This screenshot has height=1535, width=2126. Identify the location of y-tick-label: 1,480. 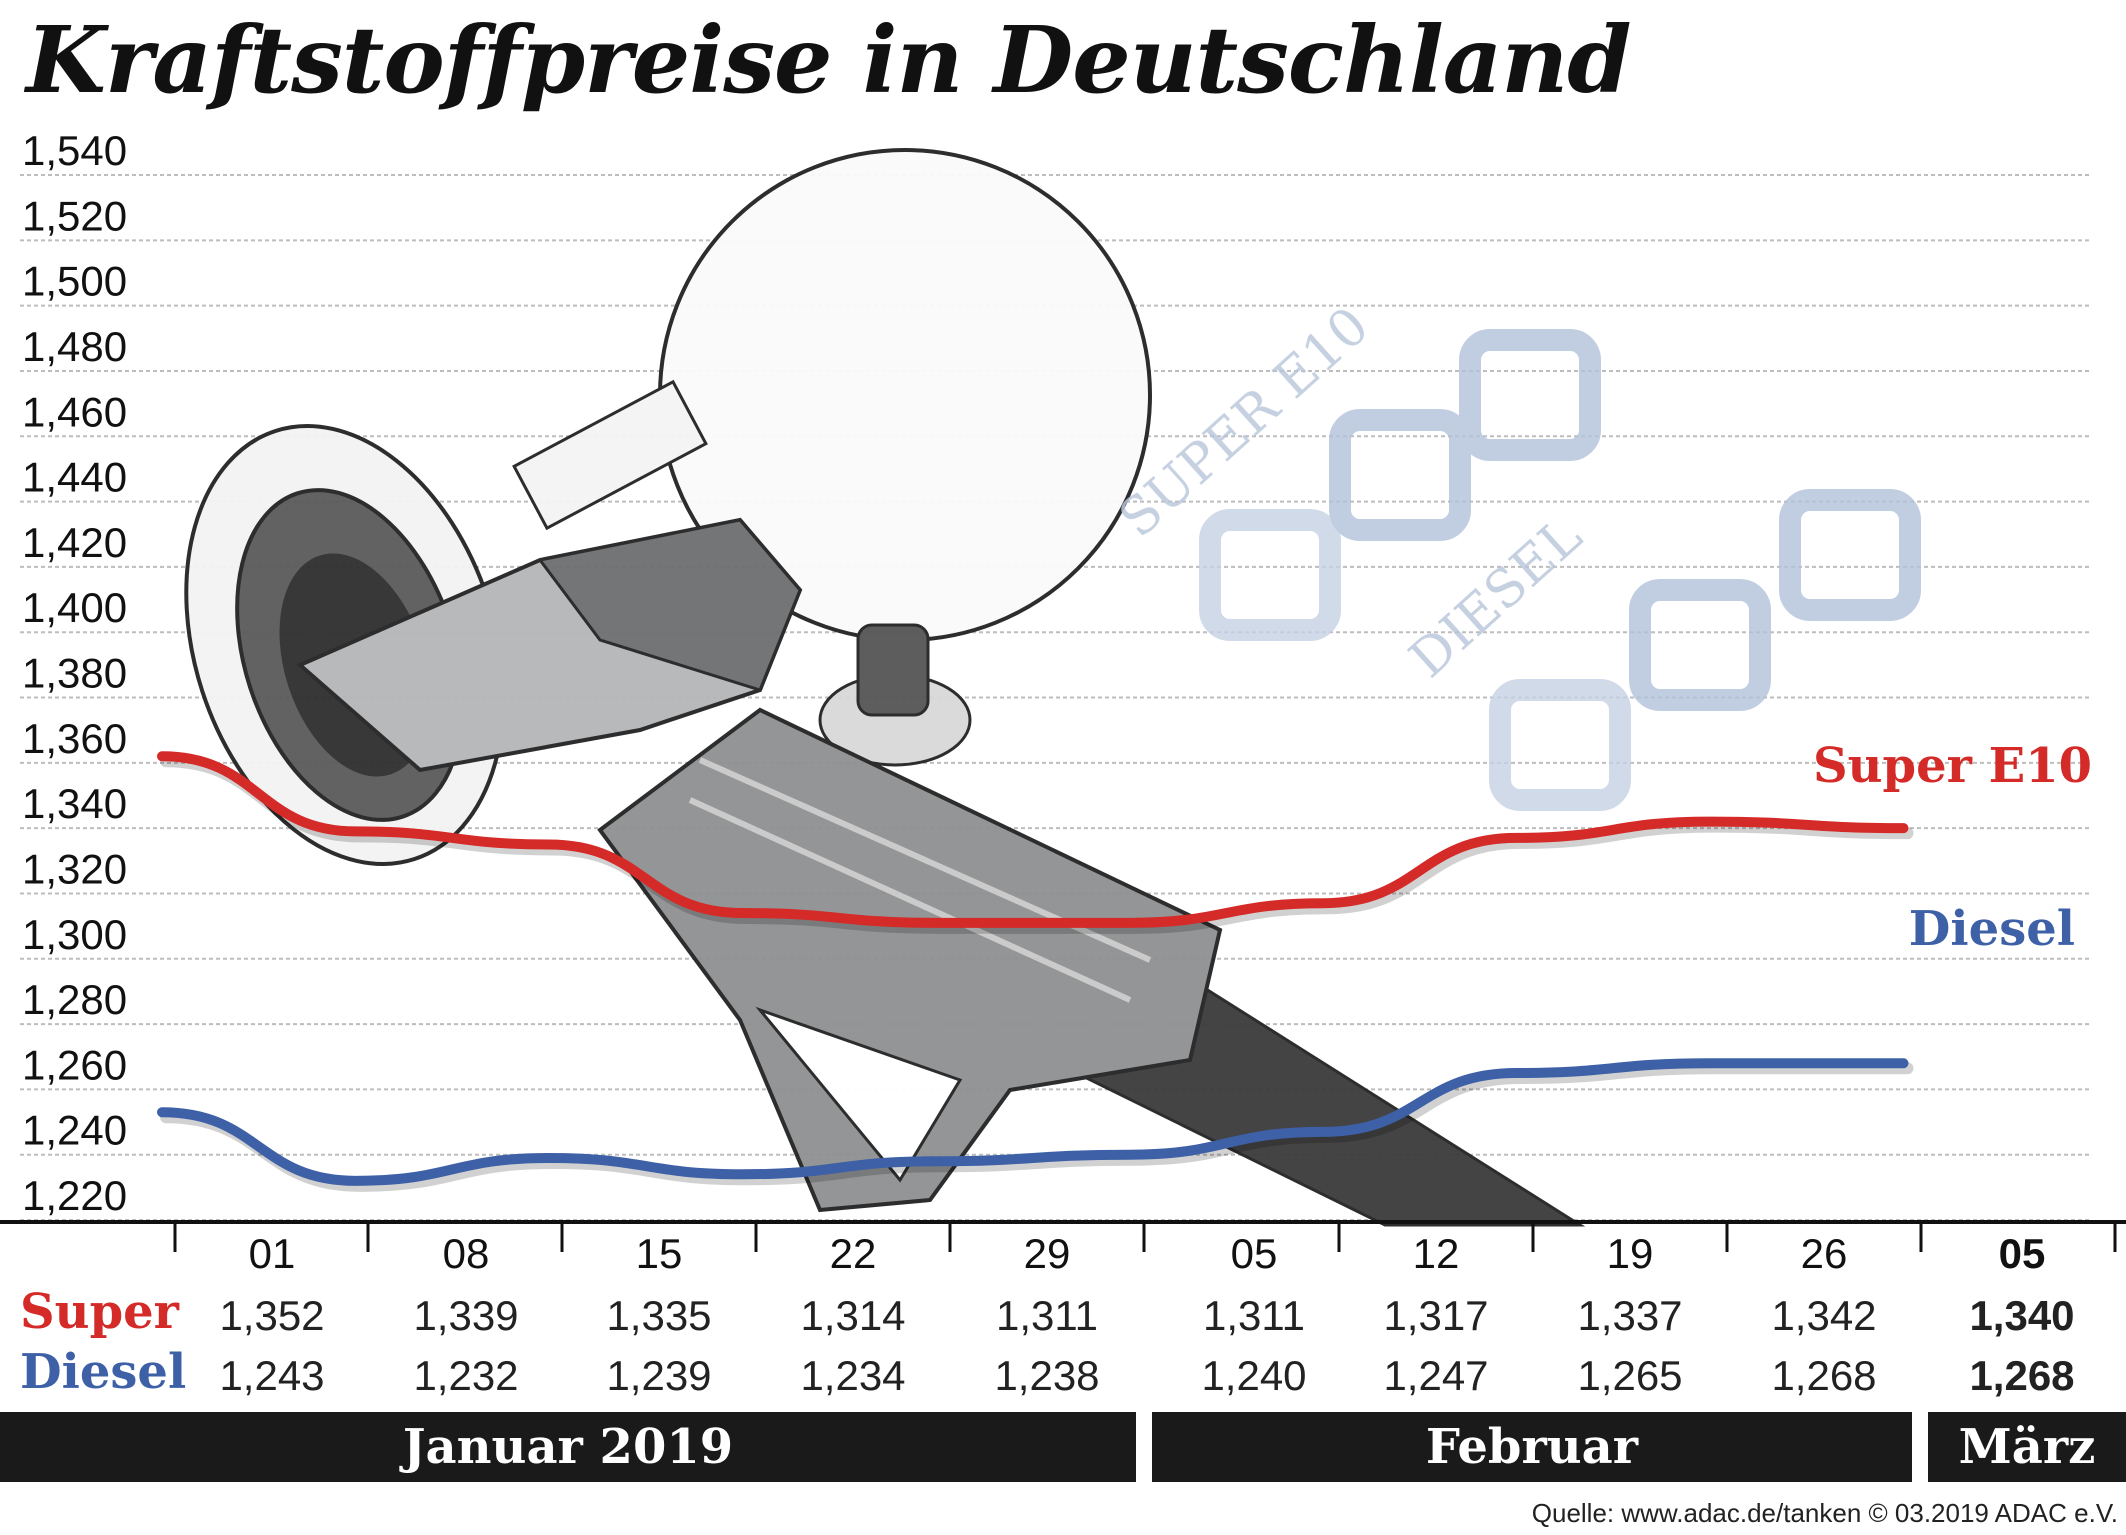
(74, 346).